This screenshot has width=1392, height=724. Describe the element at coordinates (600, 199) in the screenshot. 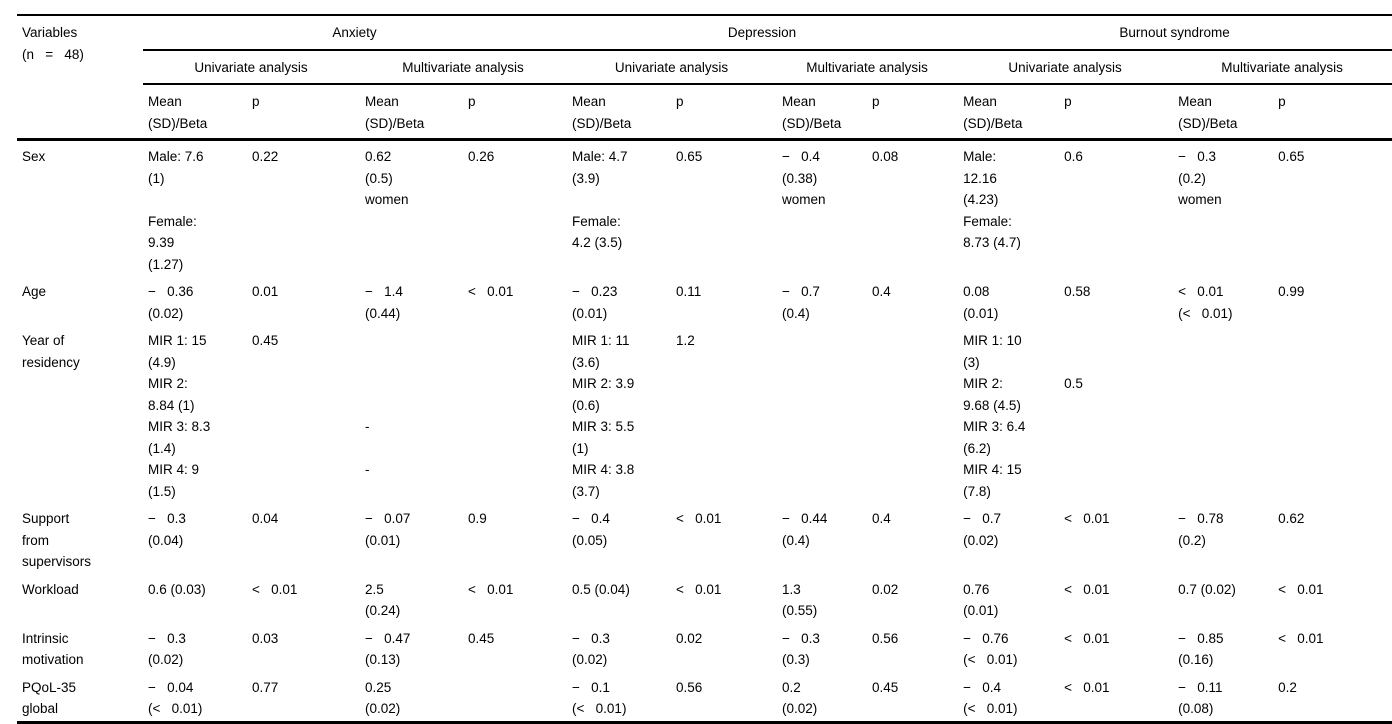

I see `mean-sd-beta-cell: Male: 4.7 (3.9) Female: 4.2 (3.5)` at that location.